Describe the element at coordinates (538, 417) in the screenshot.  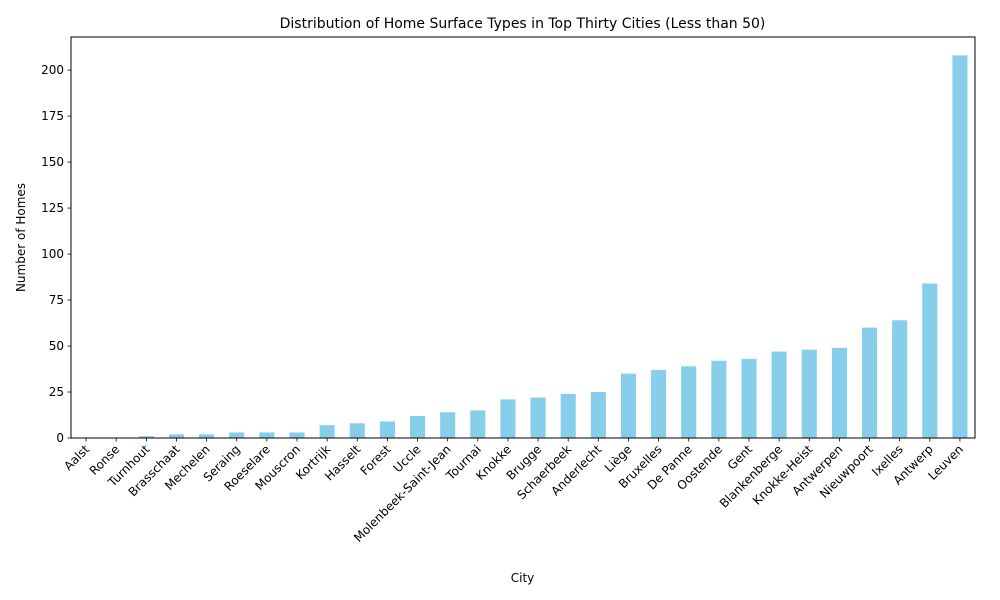
I see `bar-brugge` at that location.